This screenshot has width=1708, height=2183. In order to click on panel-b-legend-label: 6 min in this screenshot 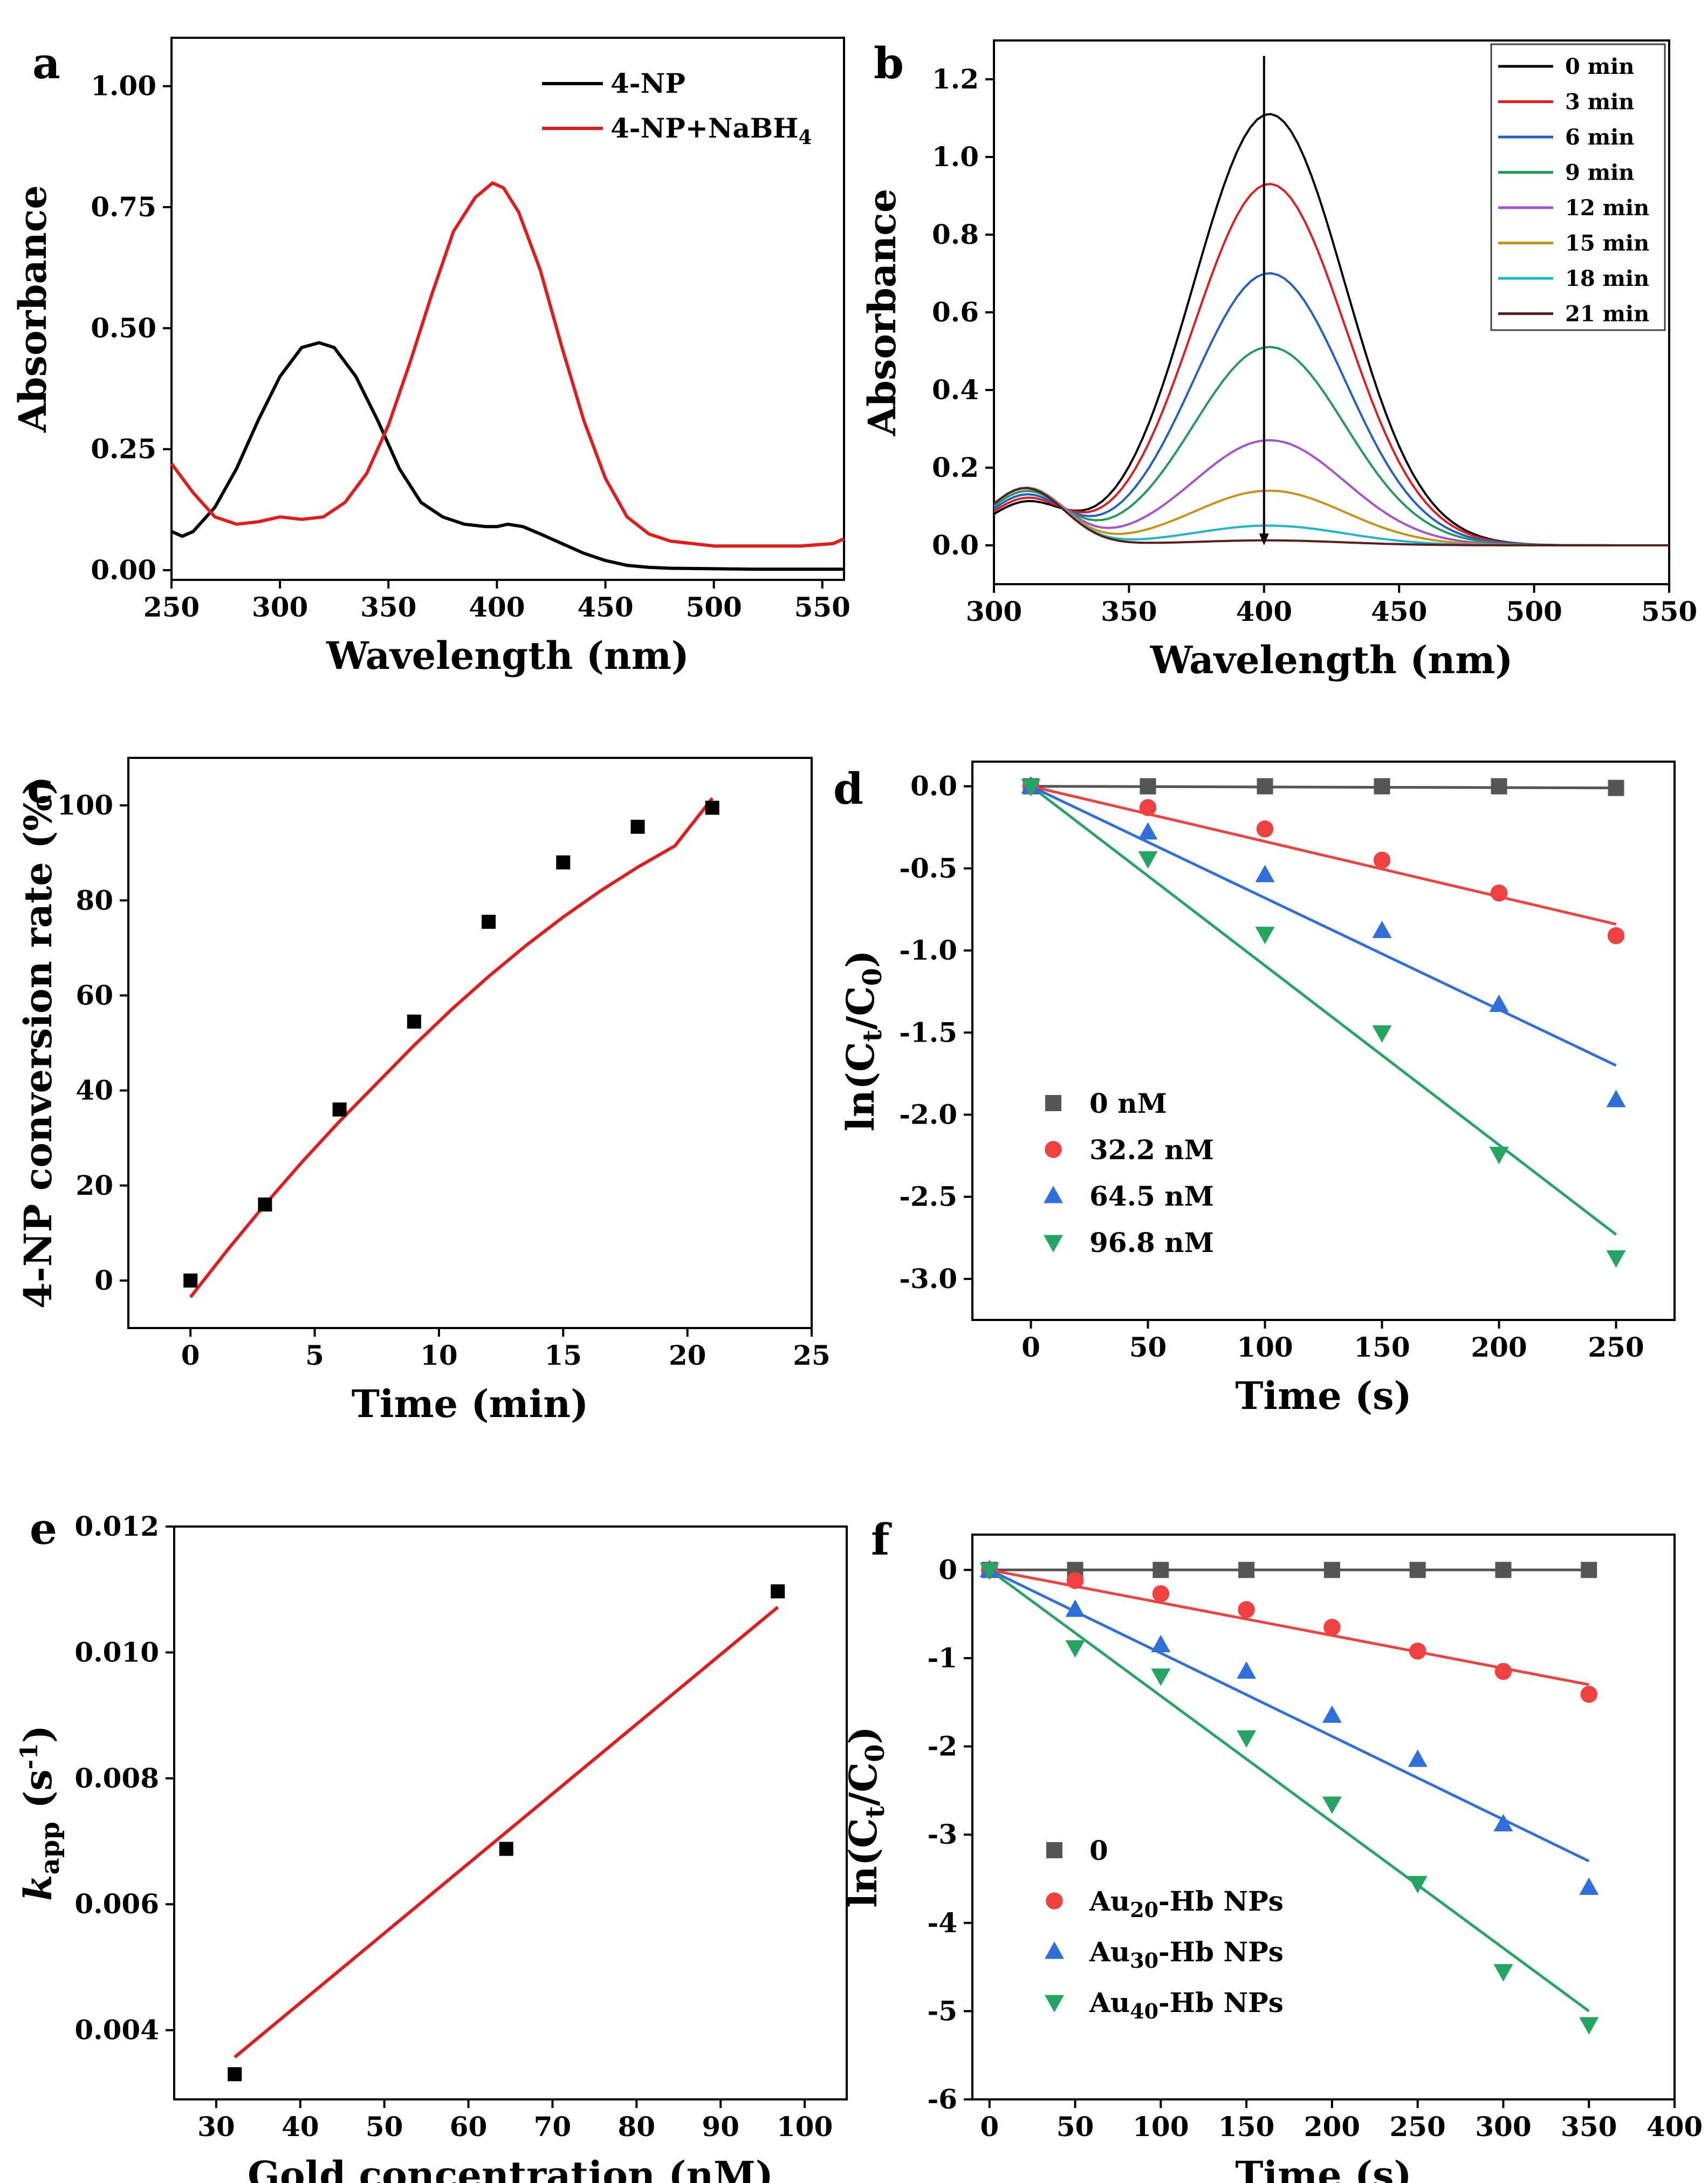, I will do `click(1600, 137)`.